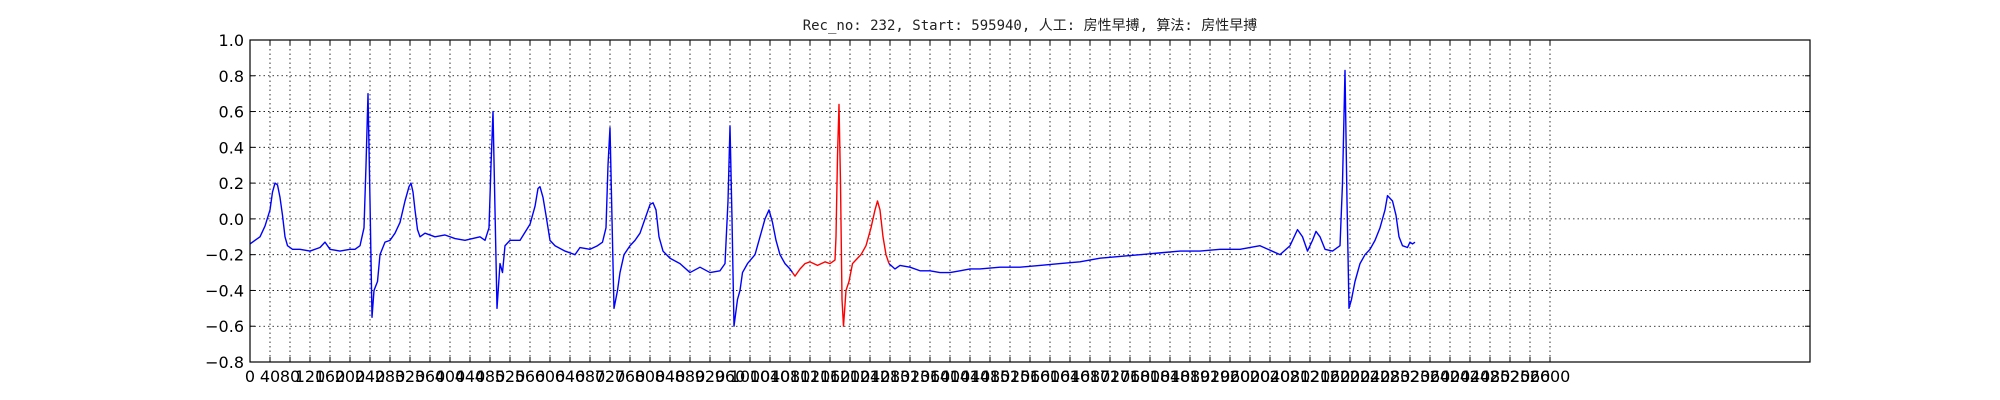 The width and height of the screenshot is (2000, 400). I want to click on x-tick-label-38: 1520, so click(1010, 376).